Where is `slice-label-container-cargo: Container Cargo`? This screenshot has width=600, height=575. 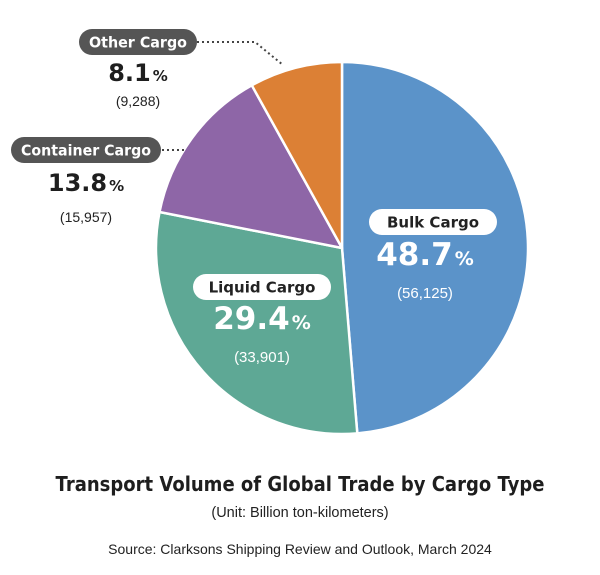 slice-label-container-cargo: Container Cargo is located at coordinates (86, 151).